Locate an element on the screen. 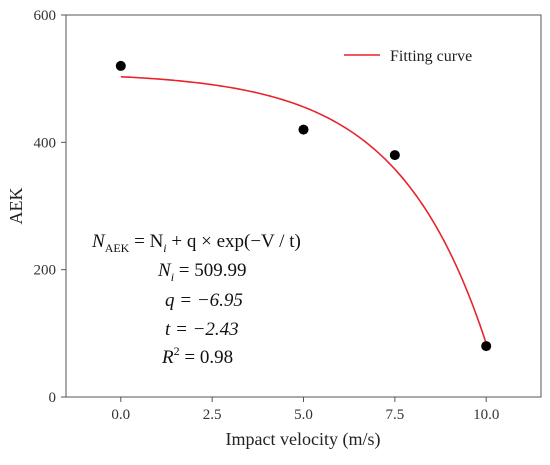 The image size is (550, 465). equation-t: t = −2.43 is located at coordinates (202, 329).